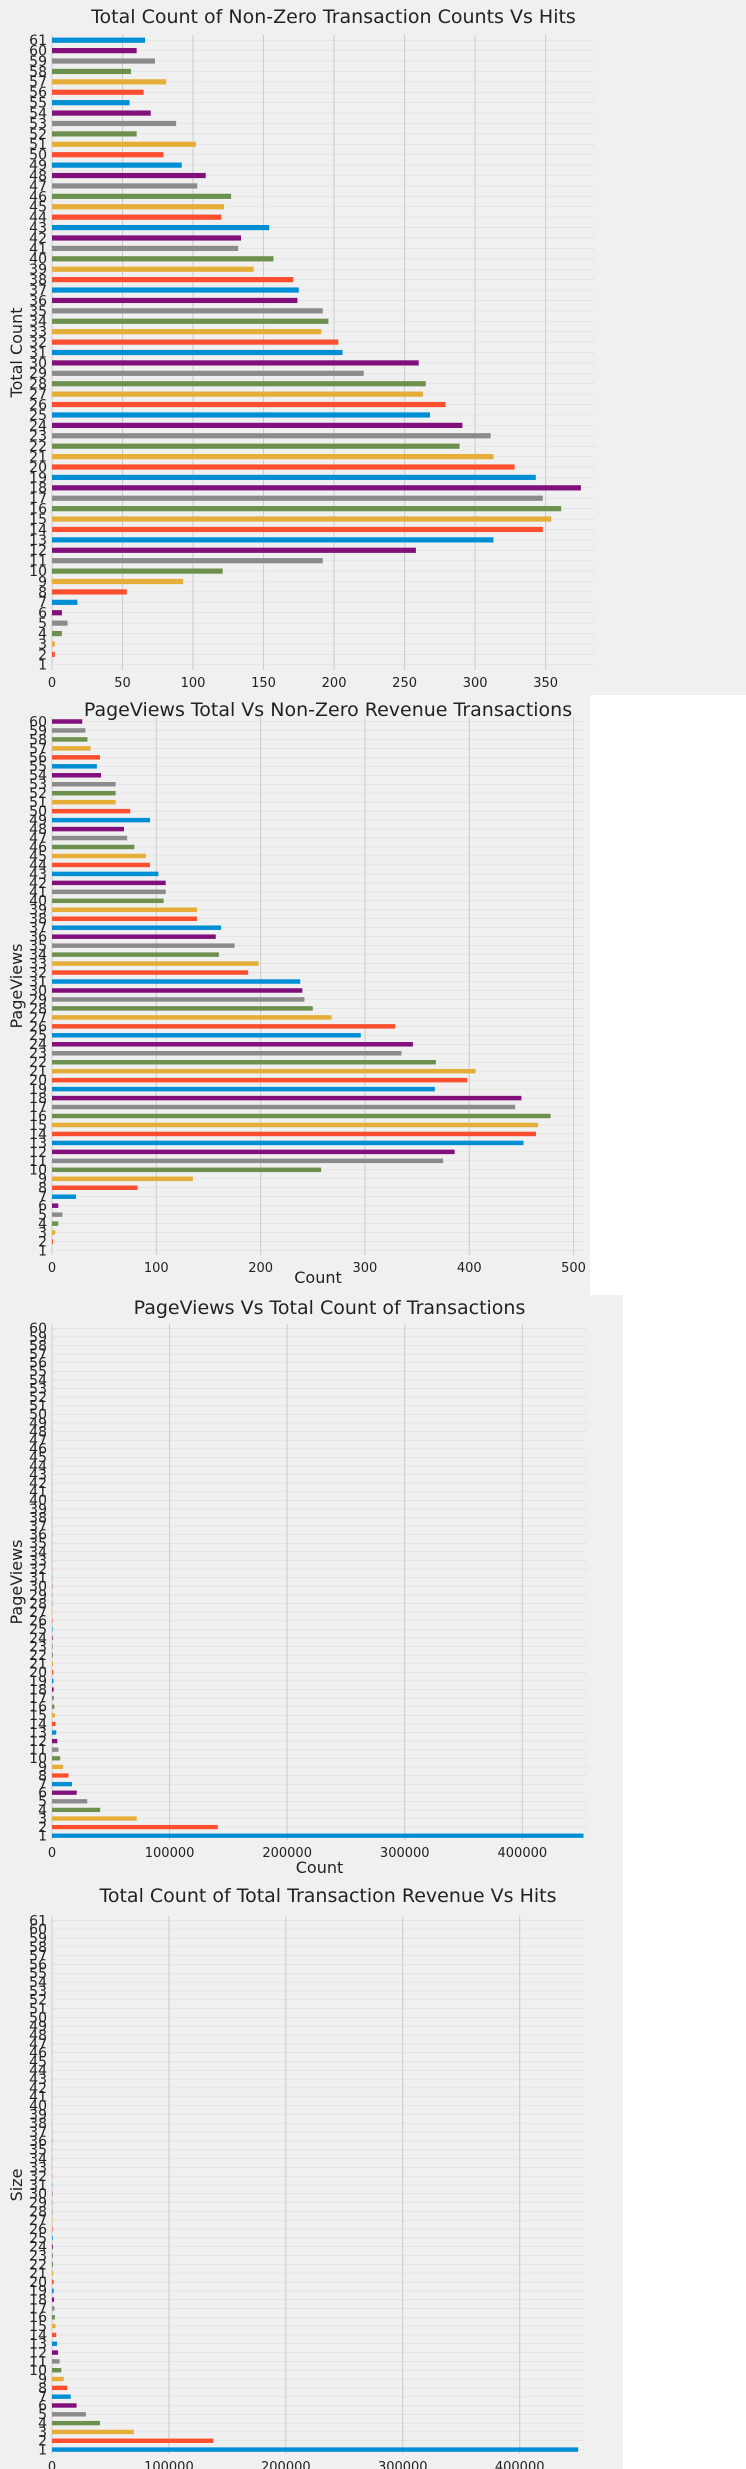 The image size is (746, 2469). I want to click on y-tick-label: 58, so click(38, 1948).